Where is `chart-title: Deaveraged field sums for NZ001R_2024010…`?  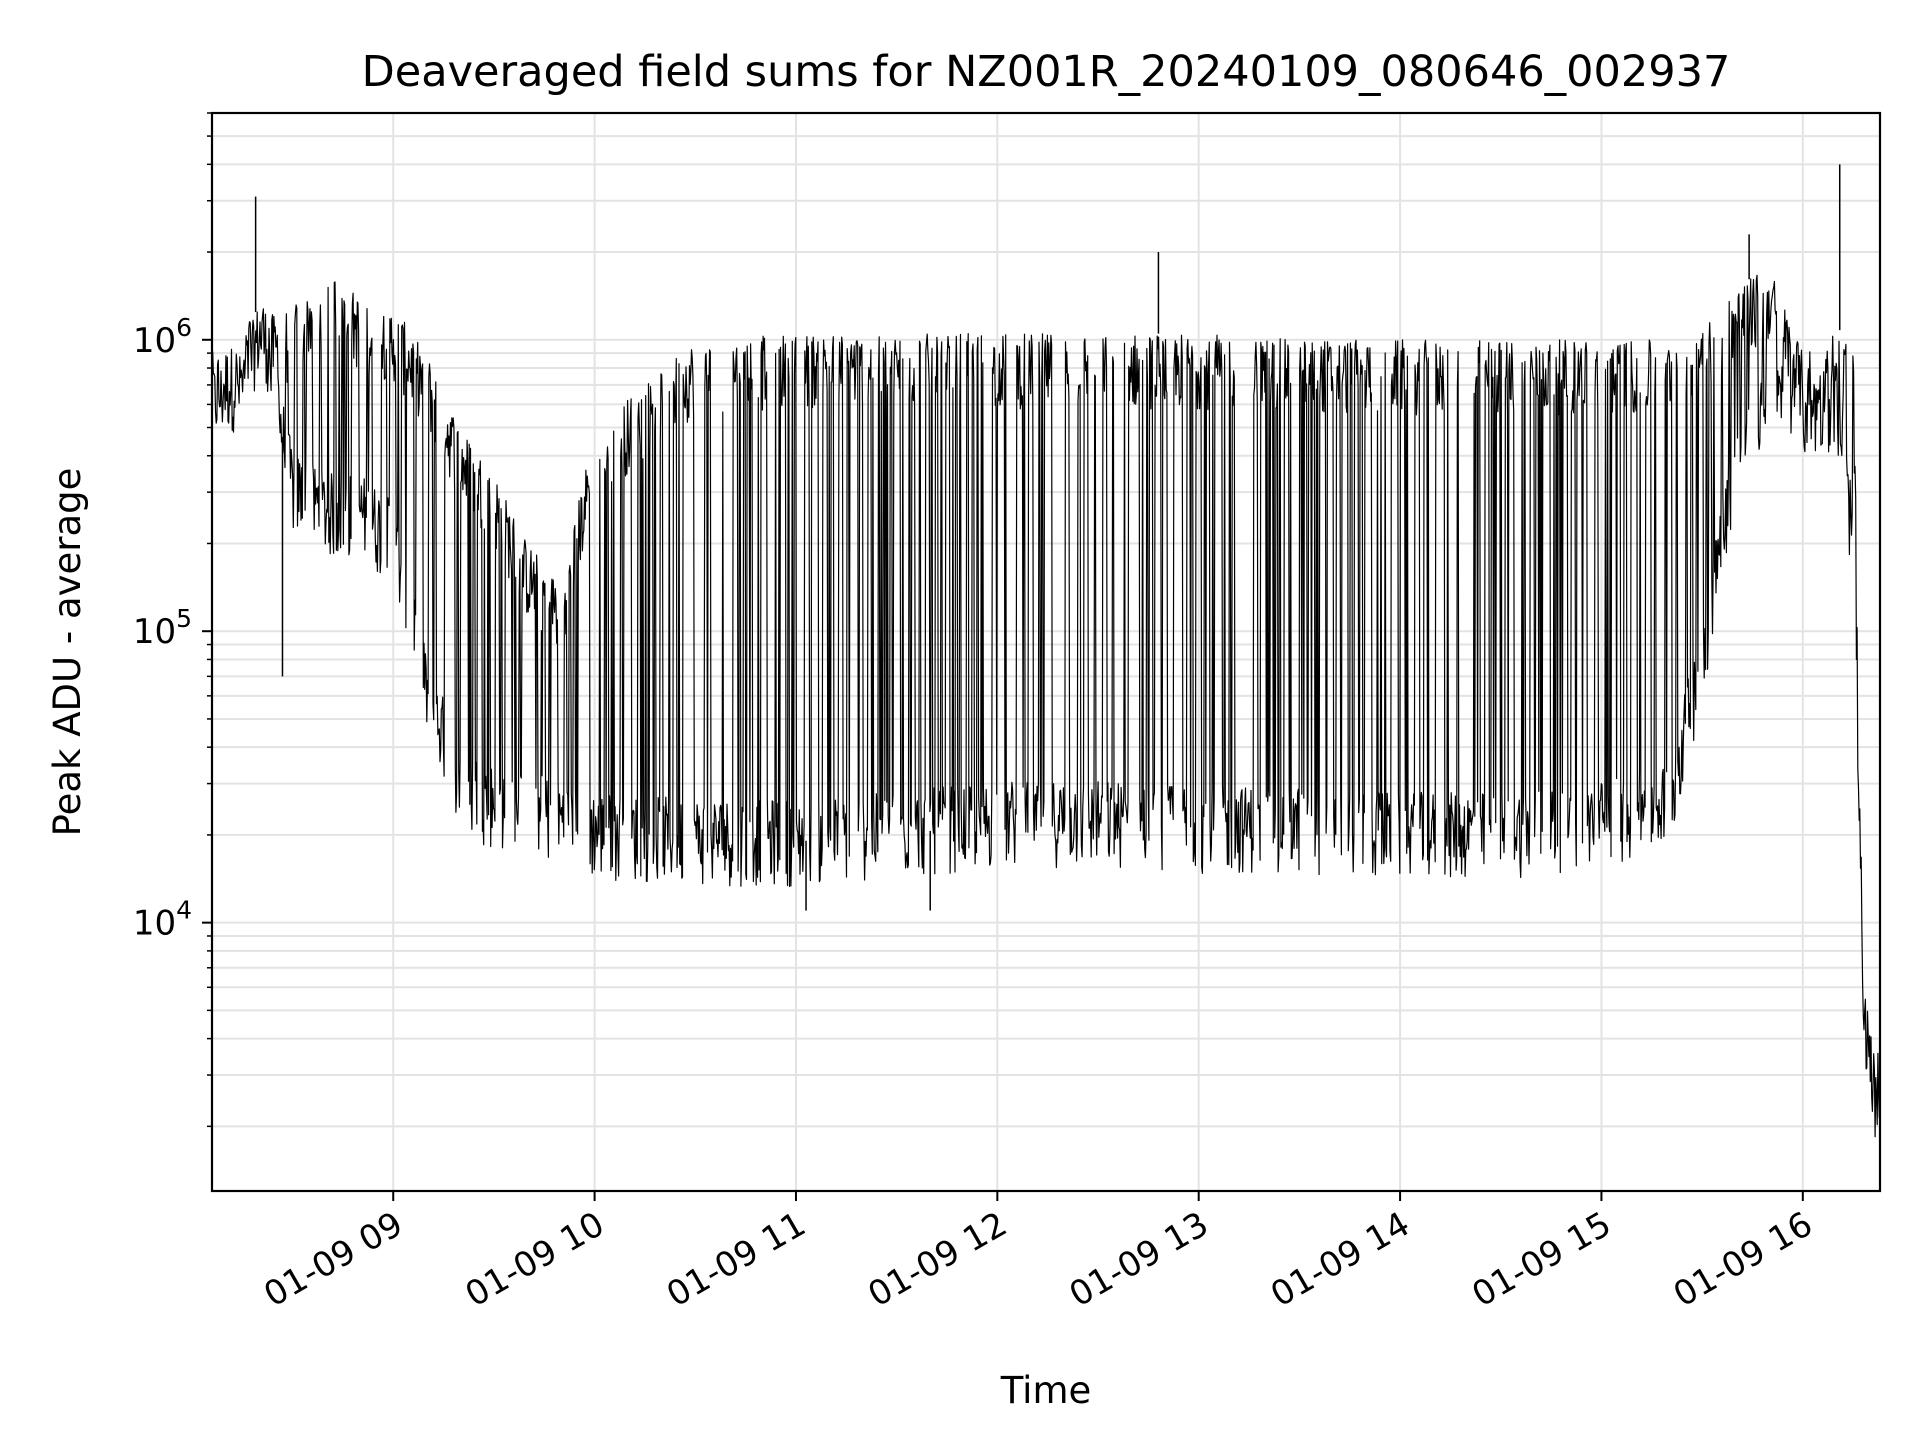 chart-title: Deaveraged field sums for NZ001R_2024010… is located at coordinates (1046, 72).